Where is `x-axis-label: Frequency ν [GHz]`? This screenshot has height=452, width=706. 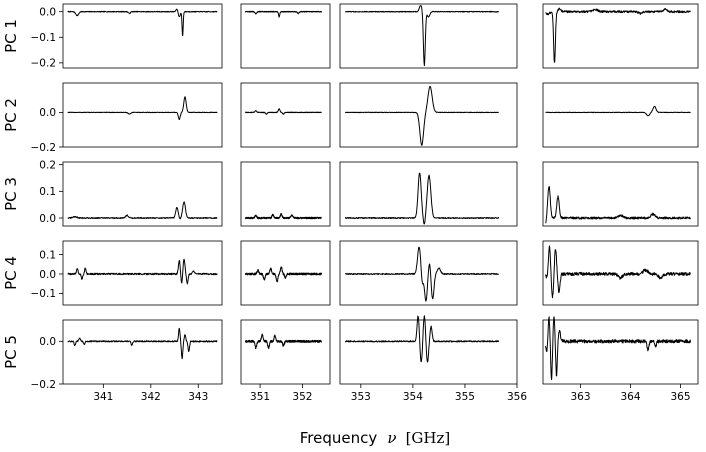 x-axis-label: Frequency ν [GHz] is located at coordinates (375, 437).